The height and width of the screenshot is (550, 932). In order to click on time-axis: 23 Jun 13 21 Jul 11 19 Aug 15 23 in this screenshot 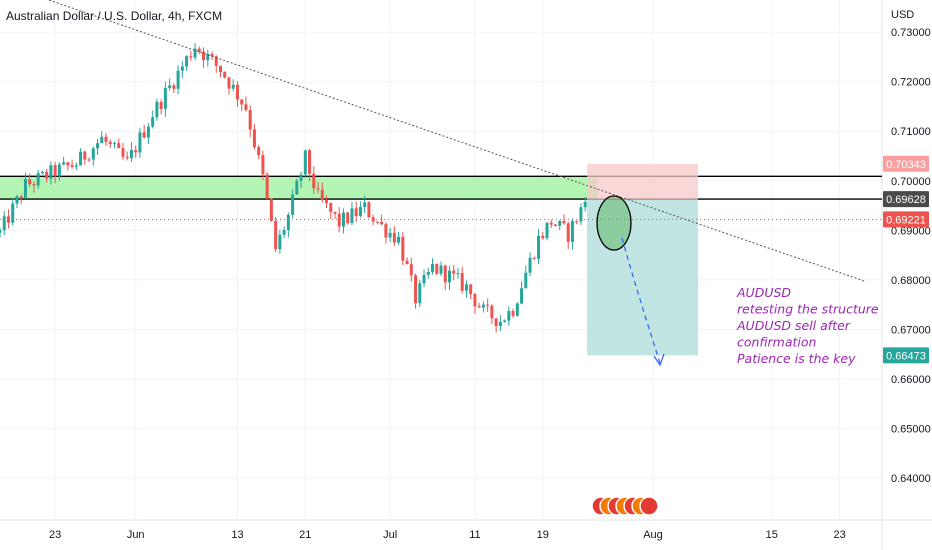, I will do `click(447, 535)`.